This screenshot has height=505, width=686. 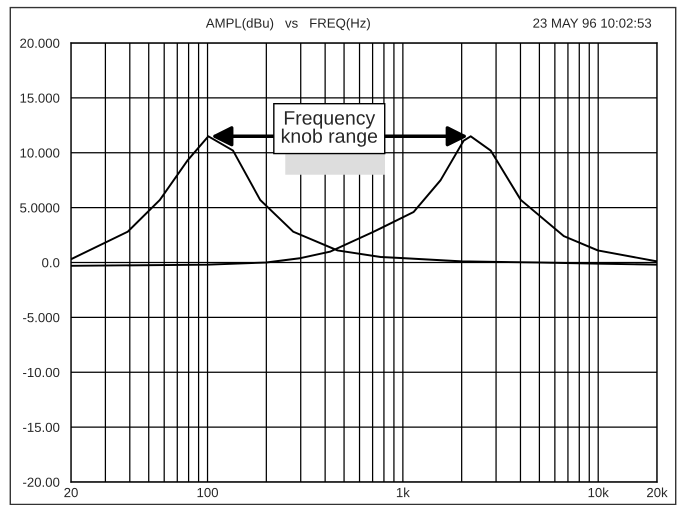 I want to click on x-tick-label: 100, so click(x=208, y=493).